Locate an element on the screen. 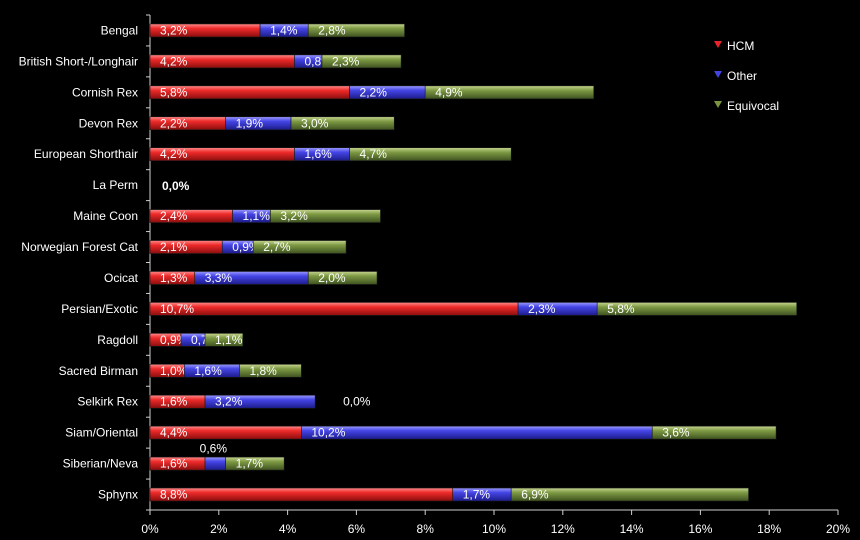 Image resolution: width=860 pixels, height=540 pixels. data-label: 3,6% is located at coordinates (676, 433).